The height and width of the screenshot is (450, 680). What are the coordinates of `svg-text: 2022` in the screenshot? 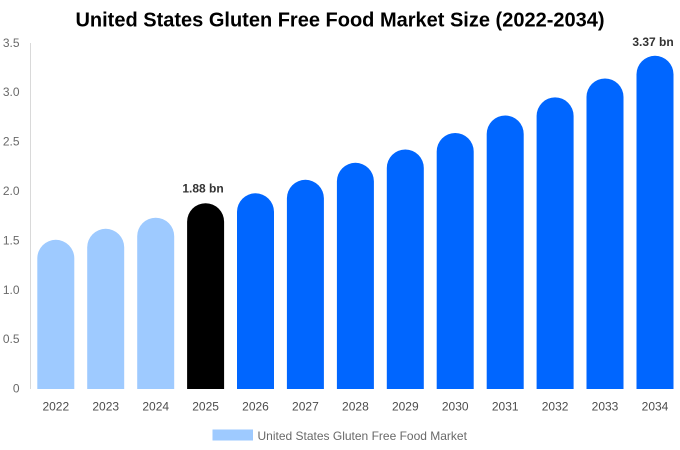 It's located at (55, 407).